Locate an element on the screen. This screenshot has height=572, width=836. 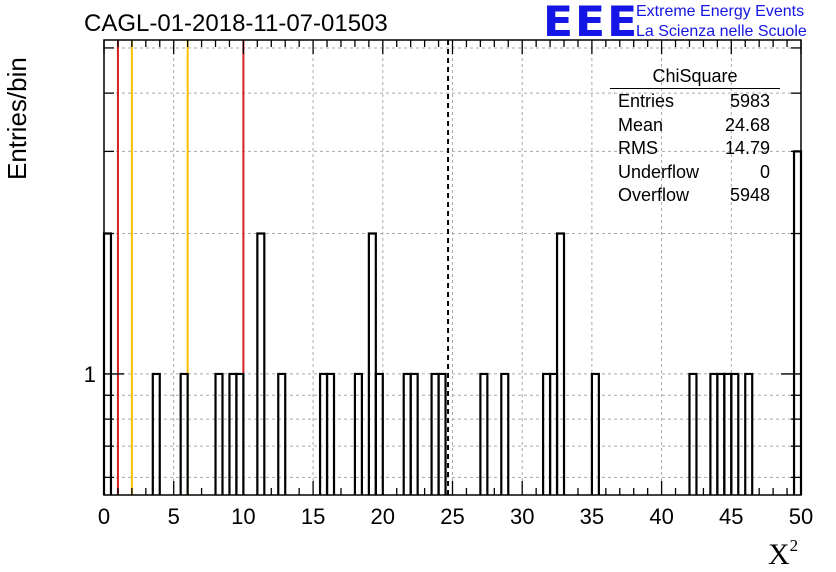
x-tick-label: 40 is located at coordinates (661, 516).